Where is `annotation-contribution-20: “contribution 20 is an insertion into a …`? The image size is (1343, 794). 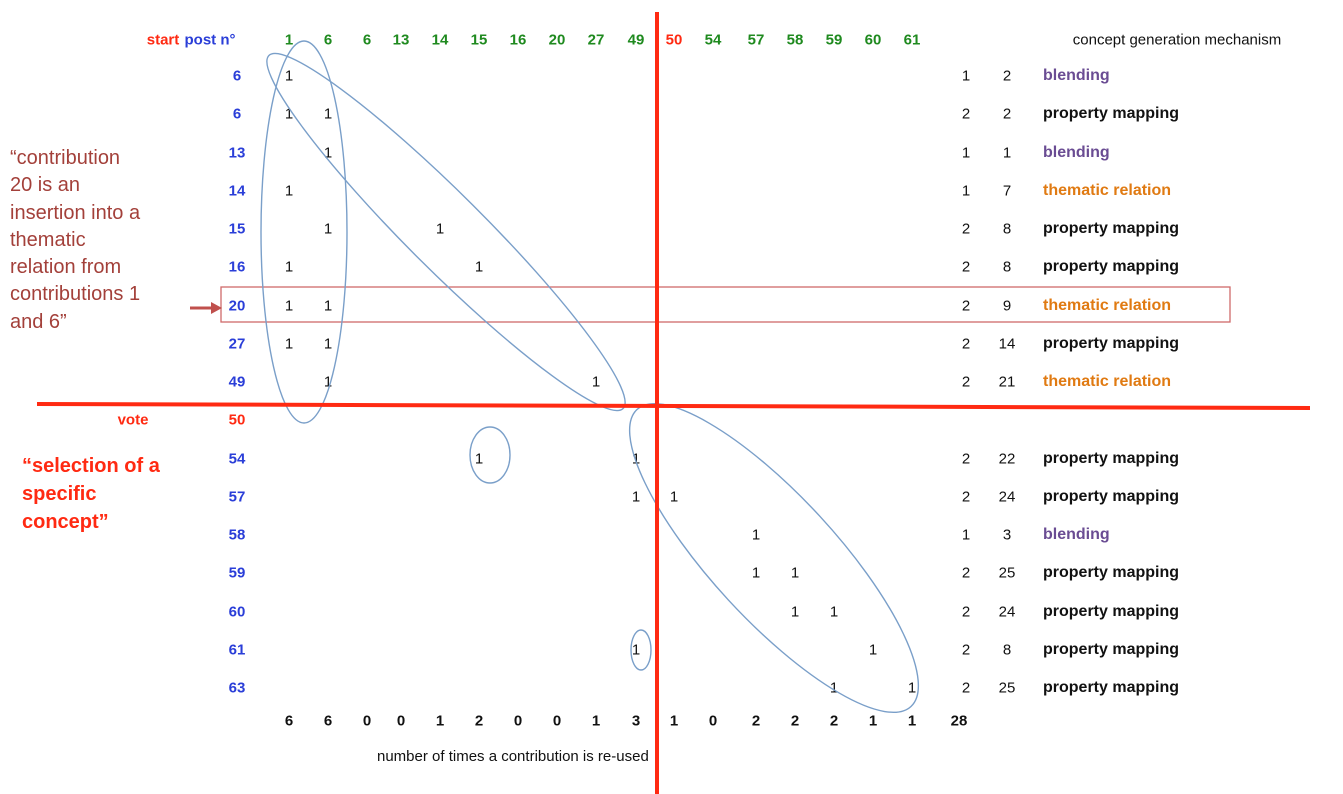
annotation-contribution-20: “contribution 20 is an insertion into a … is located at coordinates (75, 240).